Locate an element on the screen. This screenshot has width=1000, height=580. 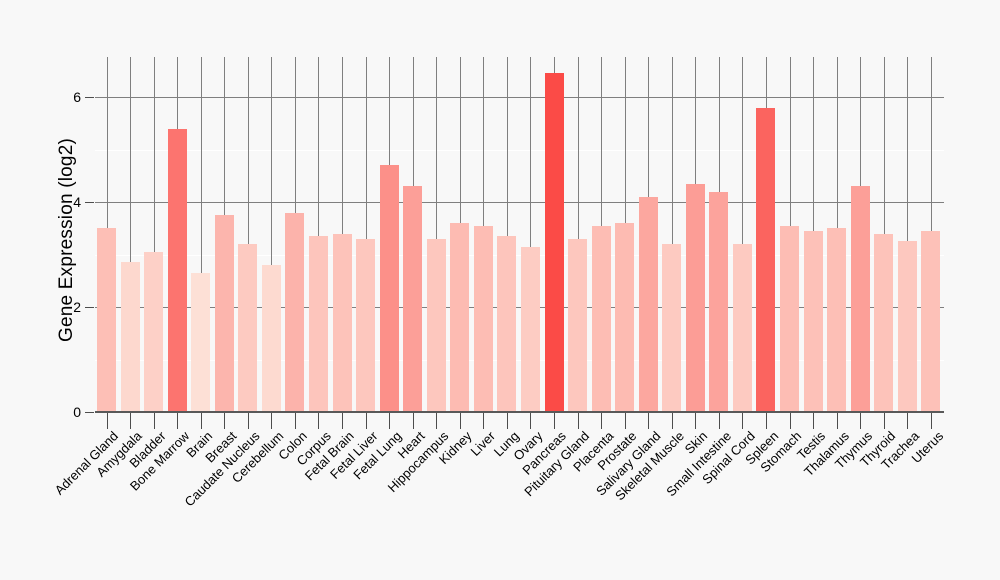
y-tick-label: 2 is located at coordinates (77, 307).